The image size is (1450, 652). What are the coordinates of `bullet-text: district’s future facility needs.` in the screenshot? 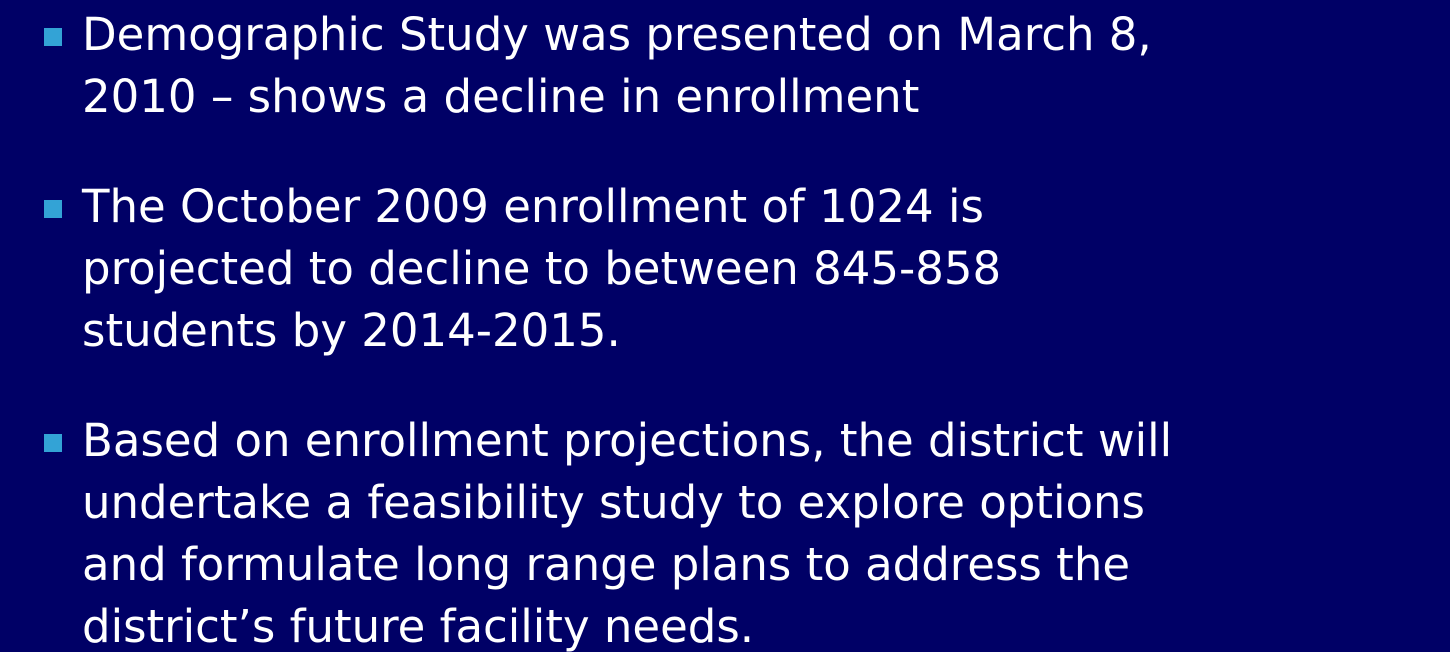 It's located at (418, 626).